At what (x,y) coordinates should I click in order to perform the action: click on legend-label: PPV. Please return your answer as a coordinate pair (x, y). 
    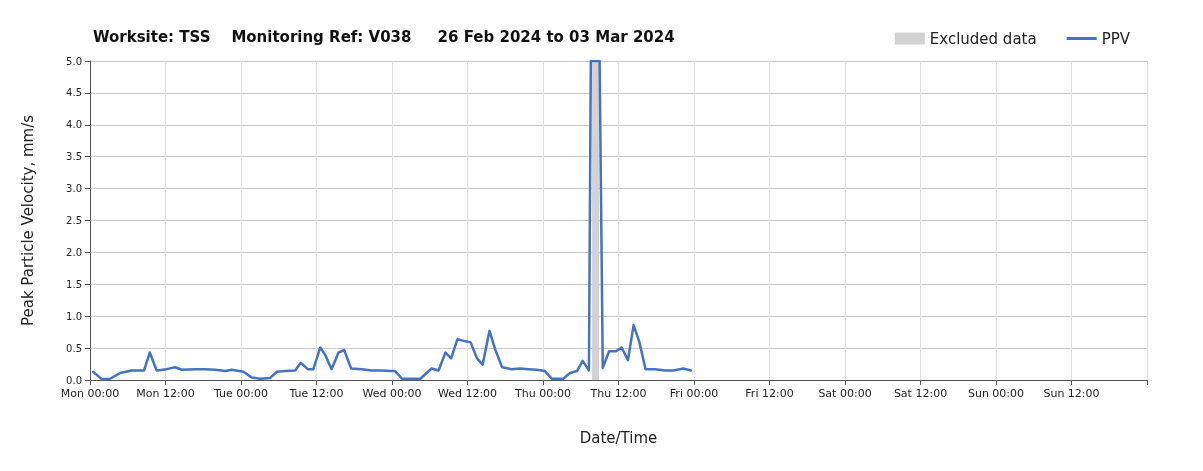
    Looking at the image, I should click on (1116, 38).